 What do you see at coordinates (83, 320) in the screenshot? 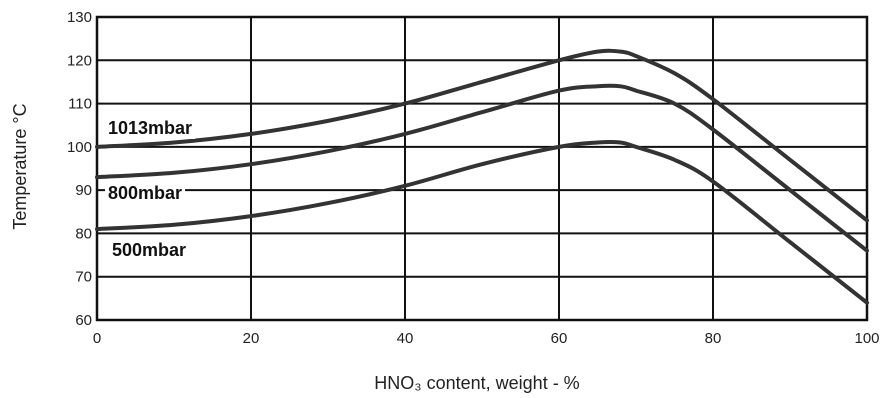
I see `y-tick-label: 60` at bounding box center [83, 320].